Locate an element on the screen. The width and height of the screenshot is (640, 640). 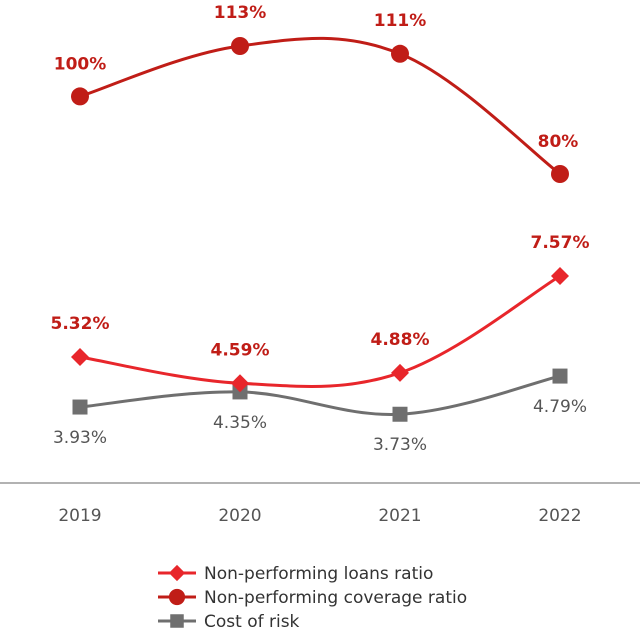
data-label-coverage-ratio-2022: 80% is located at coordinates (558, 142).